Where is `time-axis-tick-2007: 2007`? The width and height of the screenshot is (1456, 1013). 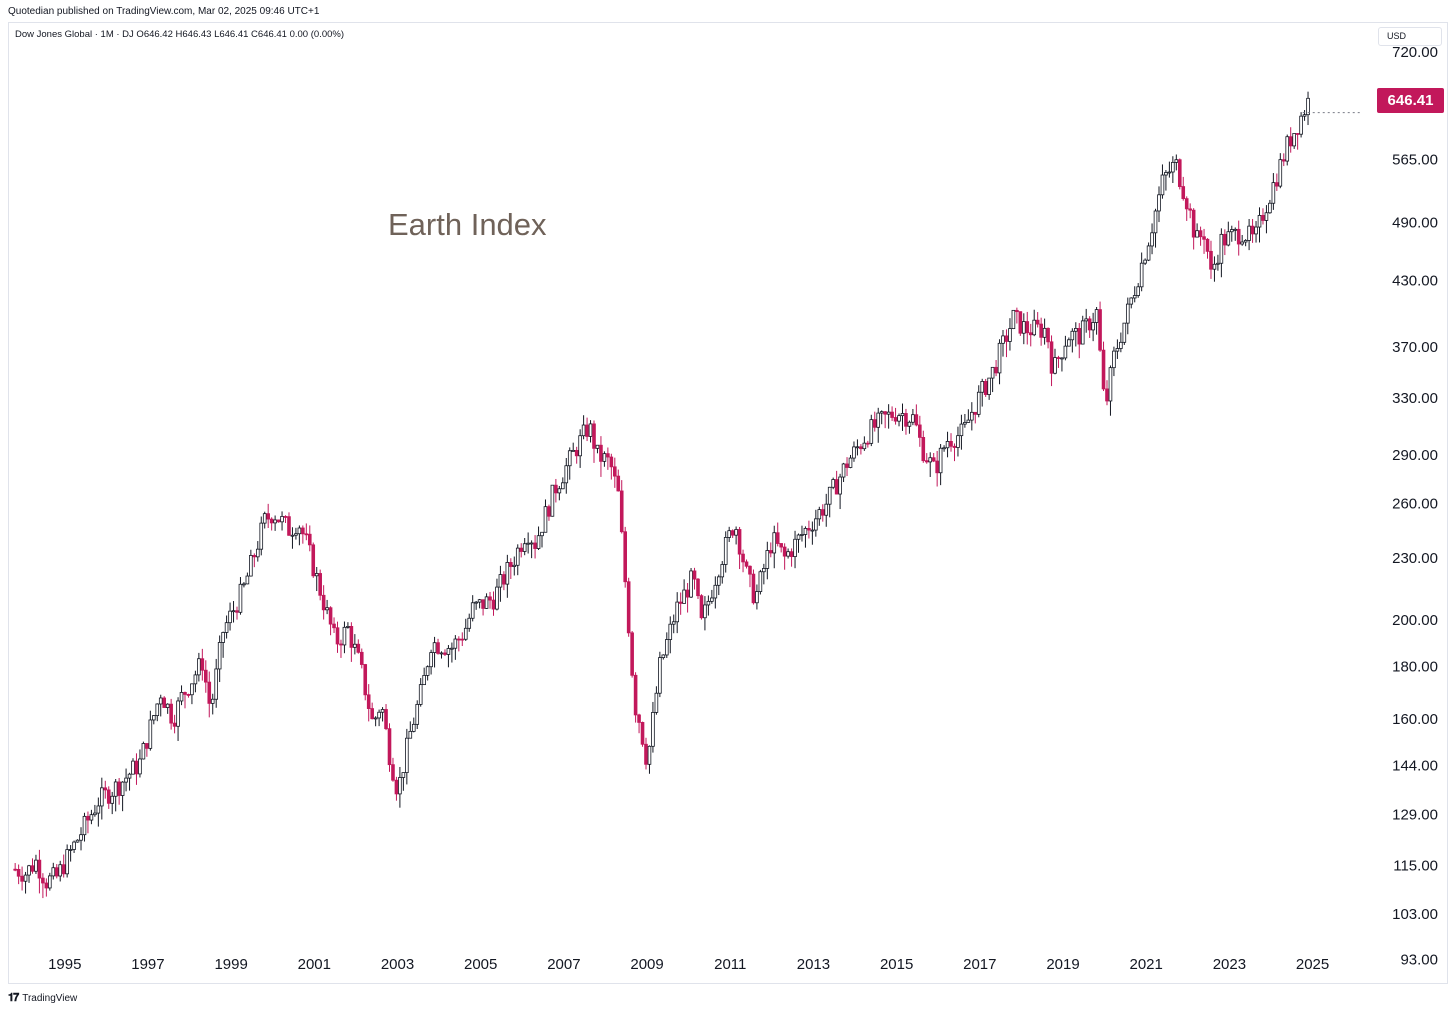 time-axis-tick-2007: 2007 is located at coordinates (563, 964).